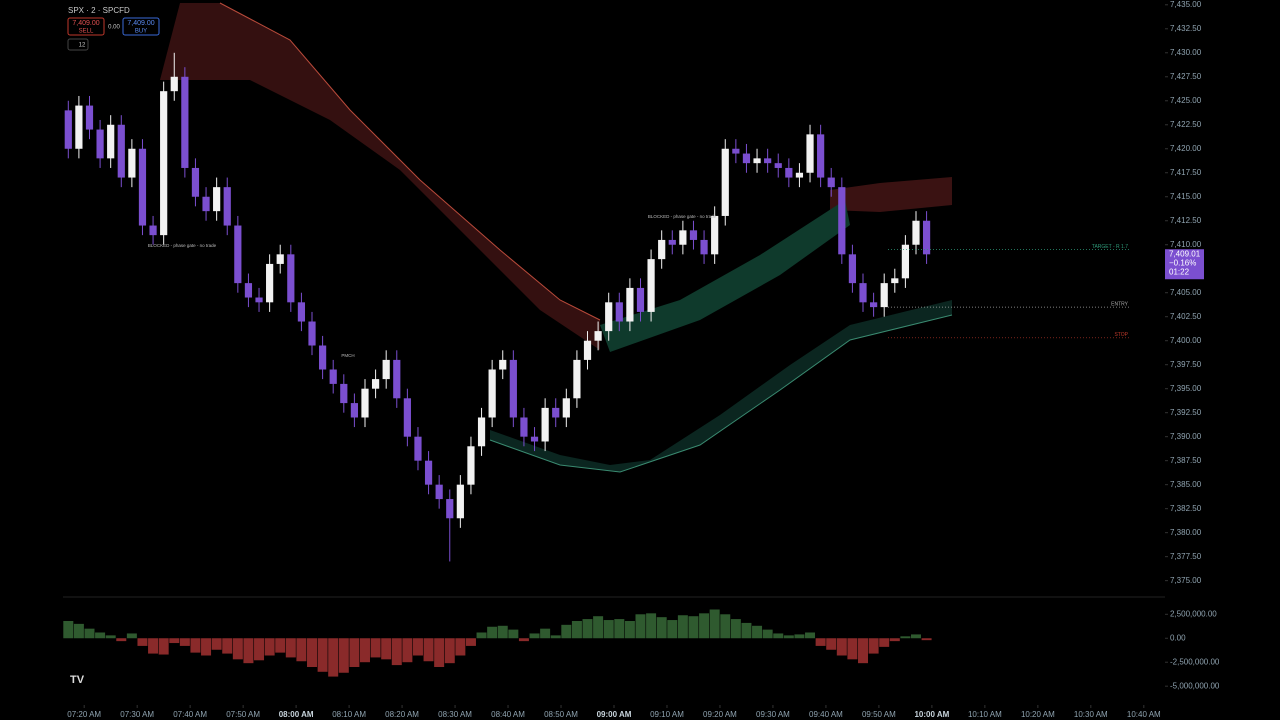 The image size is (1280, 720). I want to click on level-label: STOP, so click(1121, 335).